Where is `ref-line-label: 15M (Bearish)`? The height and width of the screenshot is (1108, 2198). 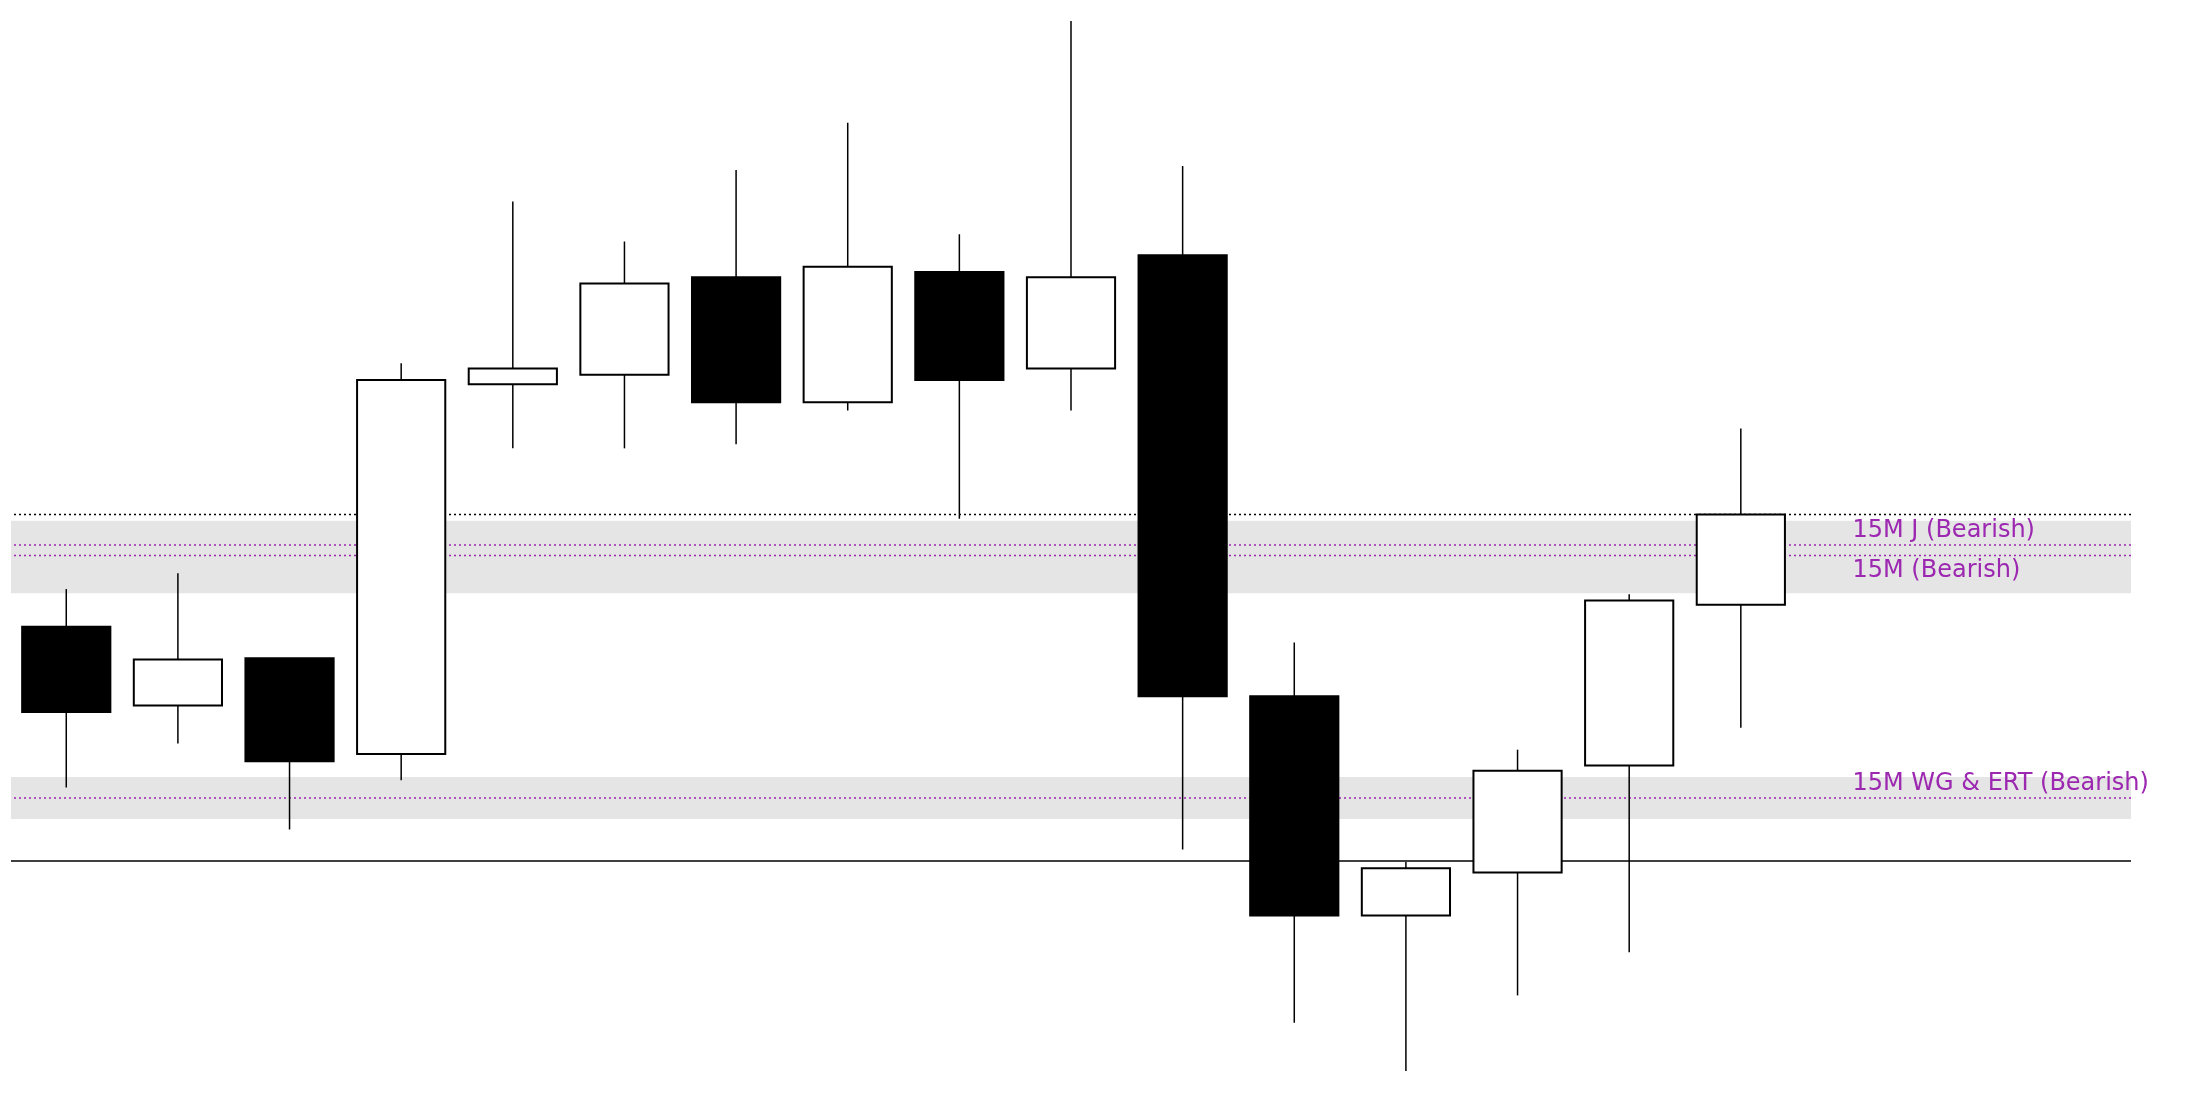
ref-line-label: 15M (Bearish) is located at coordinates (1936, 569).